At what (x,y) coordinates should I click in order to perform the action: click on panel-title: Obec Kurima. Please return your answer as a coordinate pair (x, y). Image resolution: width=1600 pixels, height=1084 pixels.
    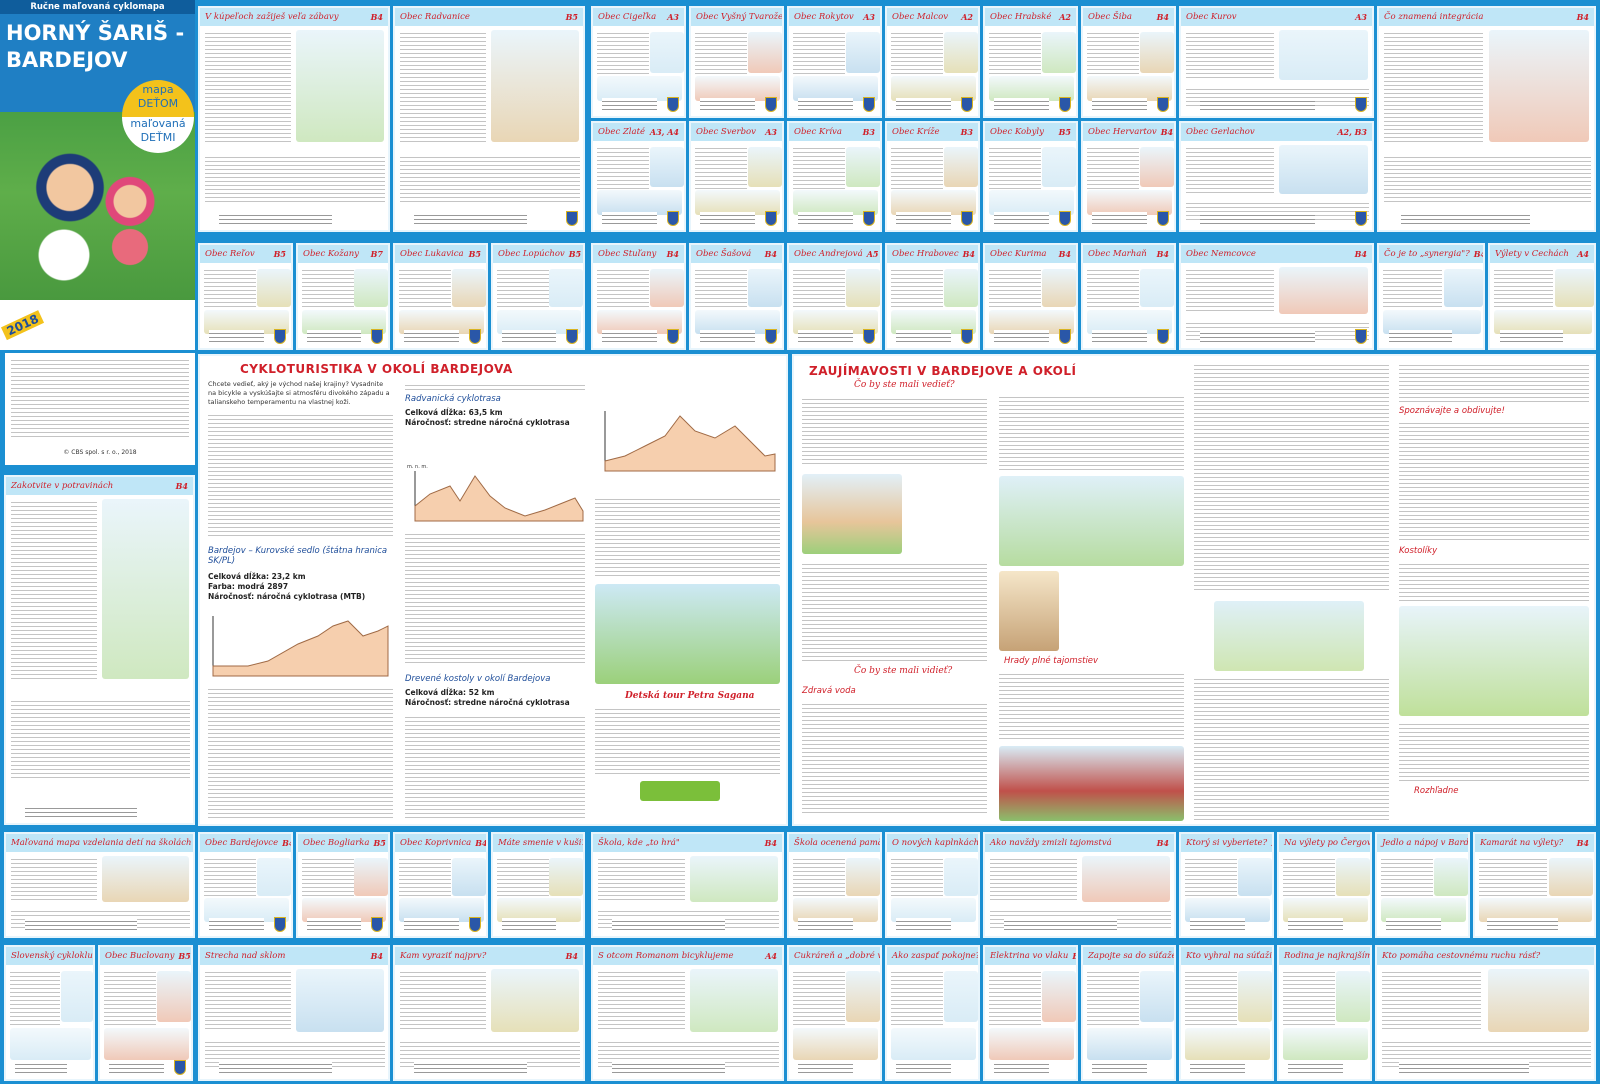
    Looking at the image, I should click on (1018, 254).